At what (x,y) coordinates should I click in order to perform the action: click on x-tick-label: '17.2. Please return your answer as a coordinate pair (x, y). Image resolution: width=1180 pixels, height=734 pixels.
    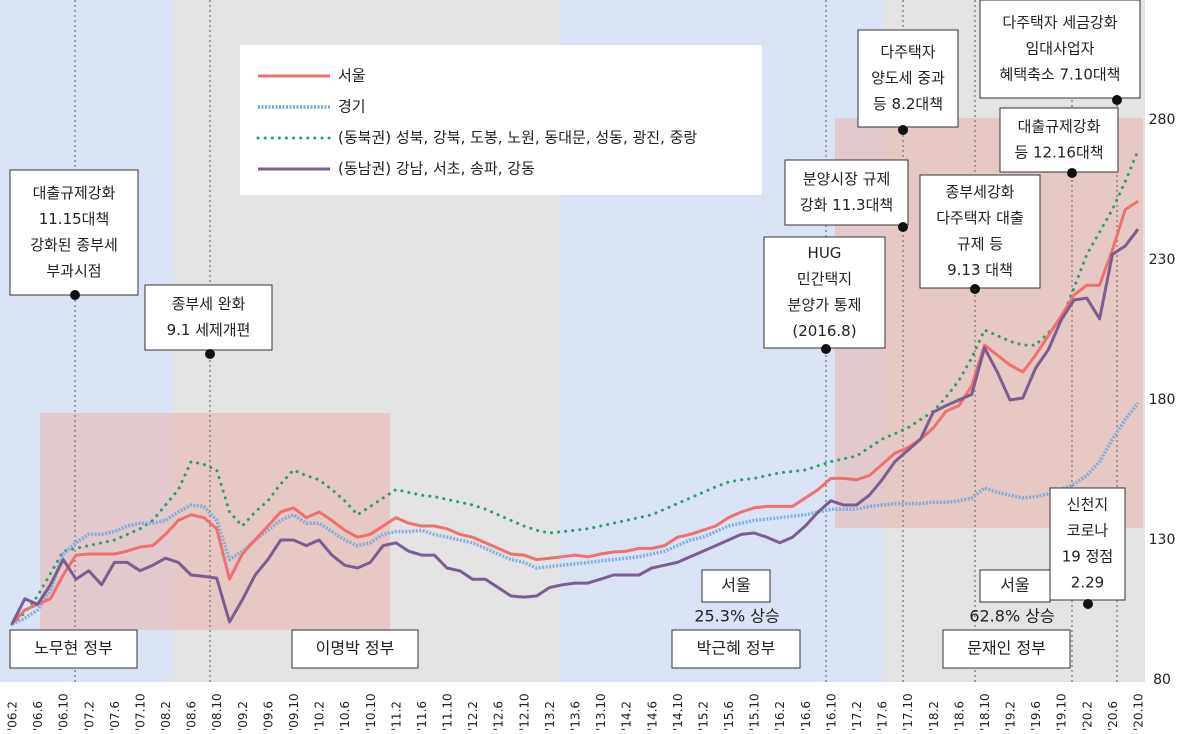
    Looking at the image, I should click on (857, 716).